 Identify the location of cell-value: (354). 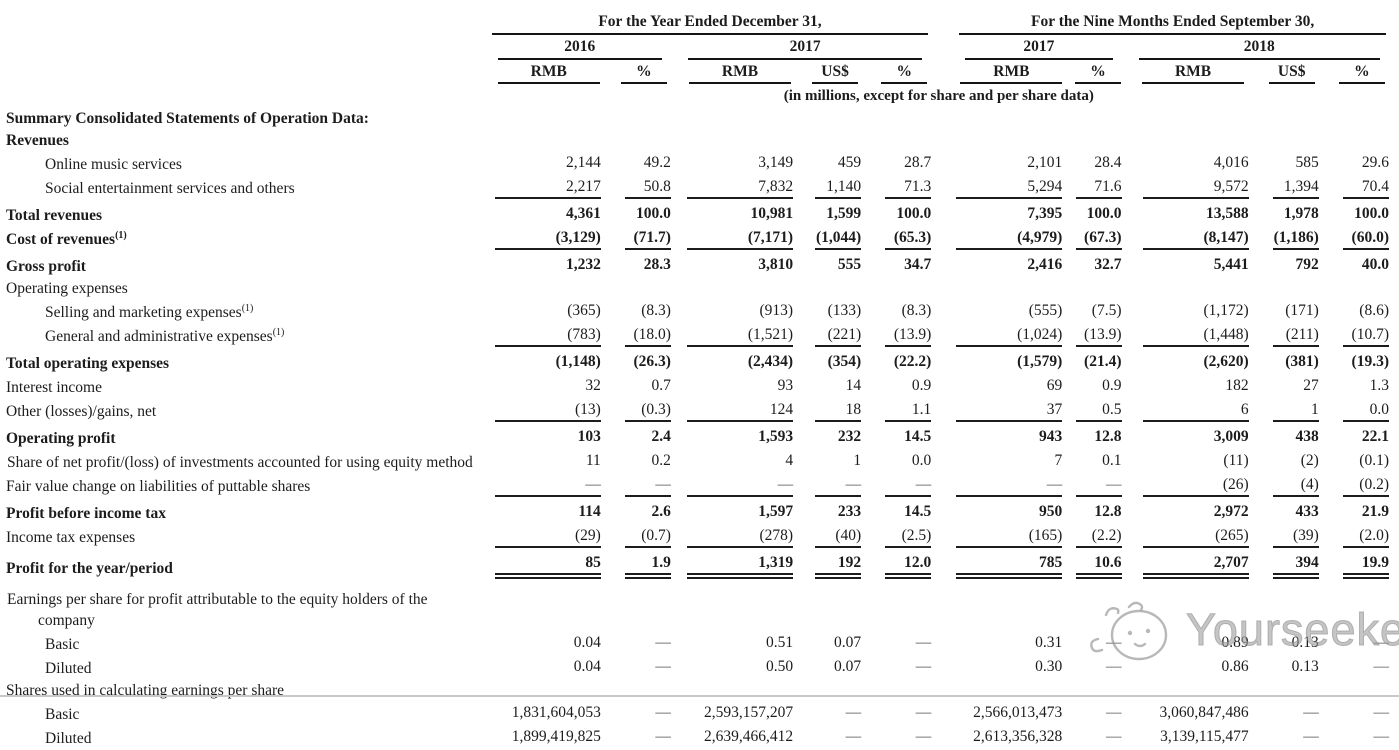
(844, 361).